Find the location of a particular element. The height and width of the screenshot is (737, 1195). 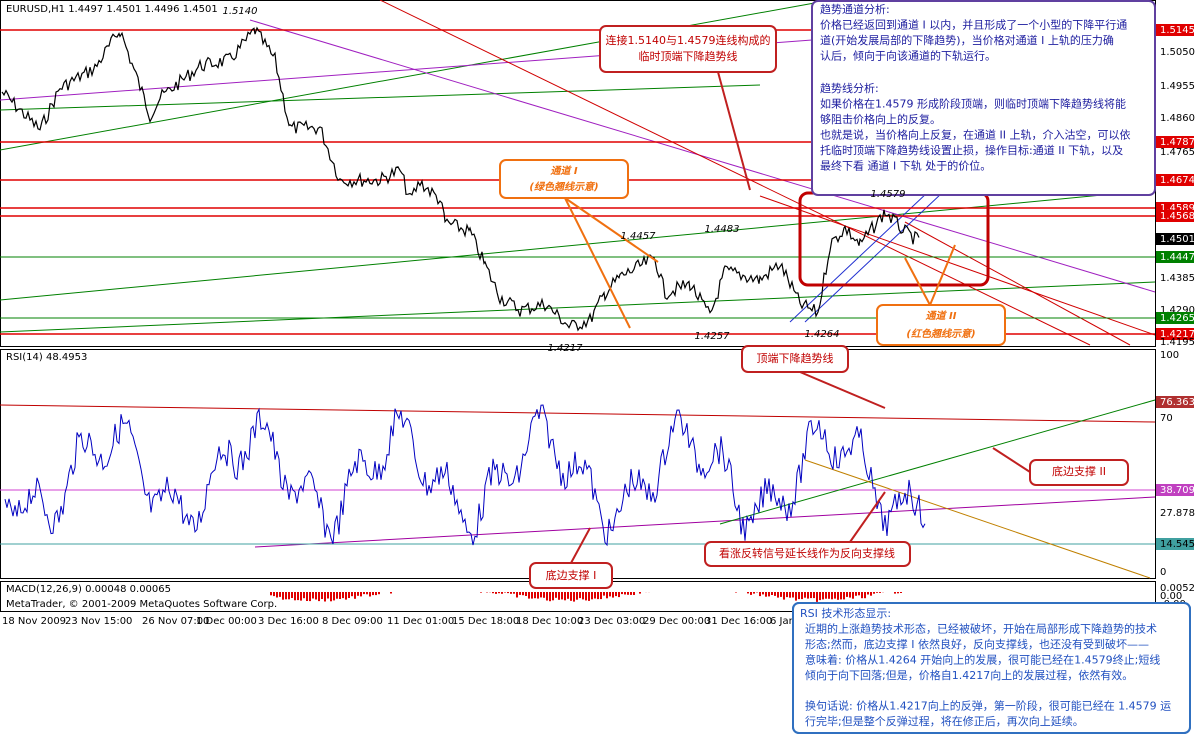

date-label: 26 Nov 07:00 is located at coordinates (175, 621).